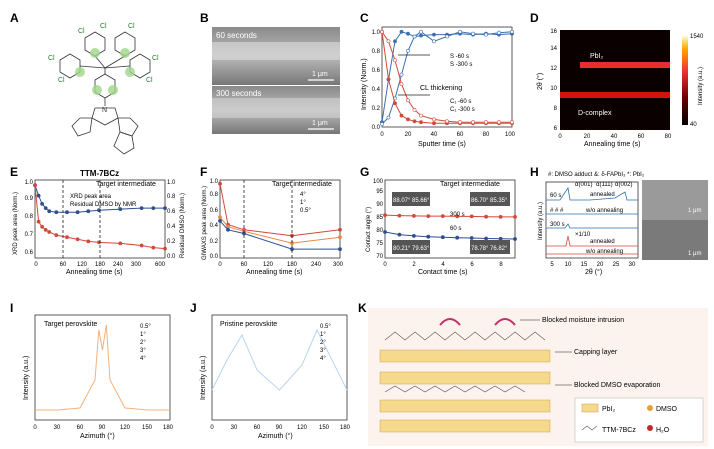  What do you see at coordinates (470, 184) in the screenshot?
I see `plot-title: Target intermediate` at bounding box center [470, 184].